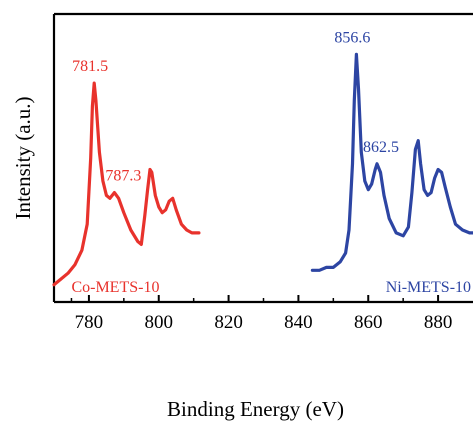 The image size is (473, 421). I want to click on peak-label: 787.3, so click(123, 176).